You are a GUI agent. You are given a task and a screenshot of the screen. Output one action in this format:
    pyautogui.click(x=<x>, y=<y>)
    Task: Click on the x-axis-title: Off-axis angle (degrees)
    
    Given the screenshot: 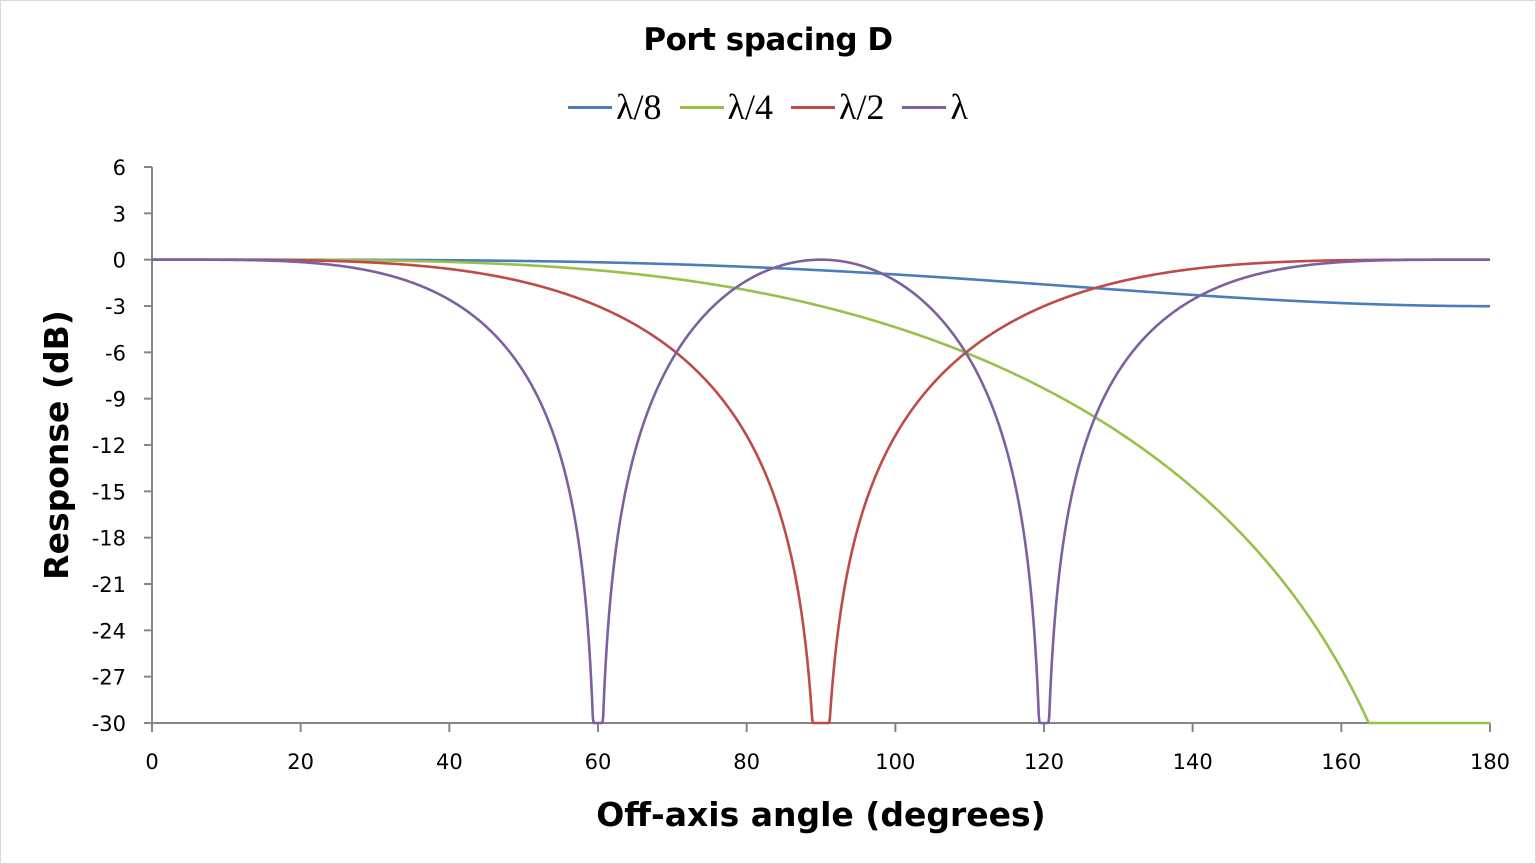 What is the action you would take?
    pyautogui.click(x=821, y=814)
    